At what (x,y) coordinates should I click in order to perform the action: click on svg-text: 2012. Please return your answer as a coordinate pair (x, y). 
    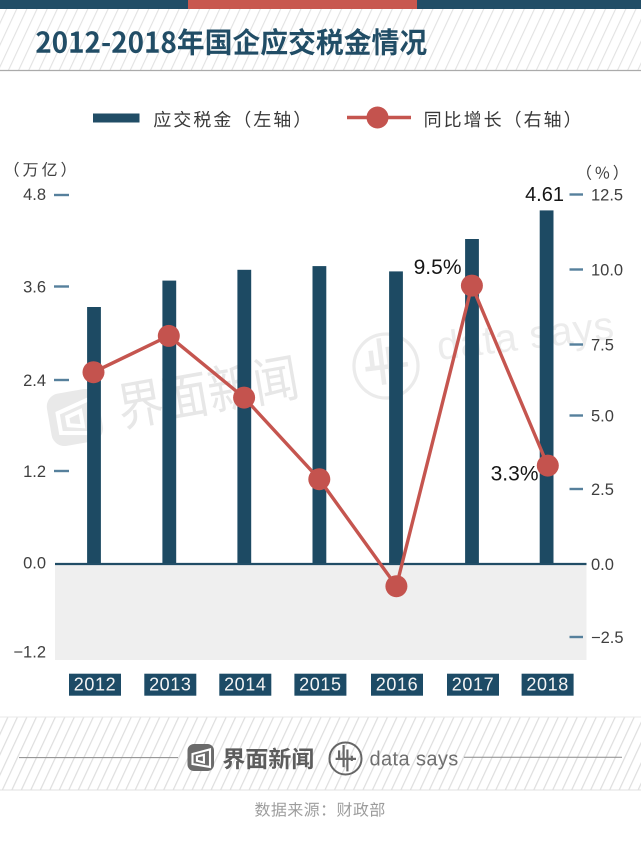
    Looking at the image, I should click on (95, 685).